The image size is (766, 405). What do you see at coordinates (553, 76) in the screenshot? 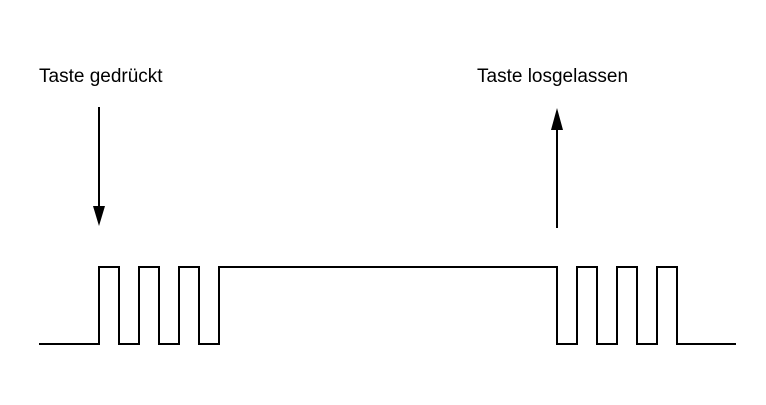
I see `key-released-label: Taste losgelassen` at bounding box center [553, 76].